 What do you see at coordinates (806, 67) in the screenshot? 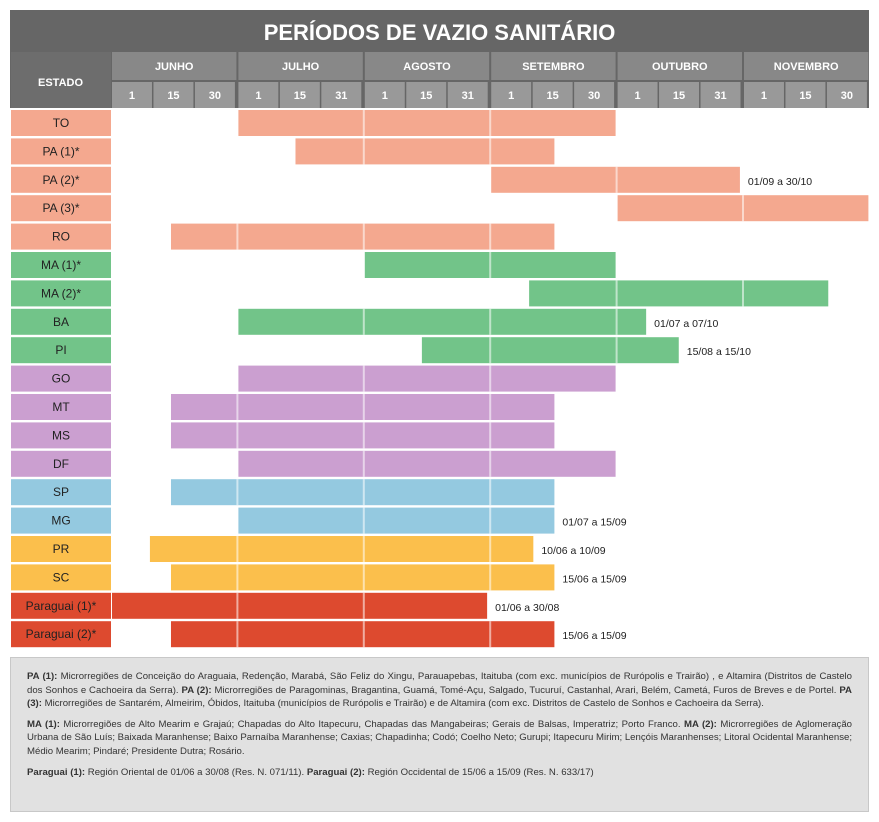
I see `month-label: NOVEMBRO` at bounding box center [806, 67].